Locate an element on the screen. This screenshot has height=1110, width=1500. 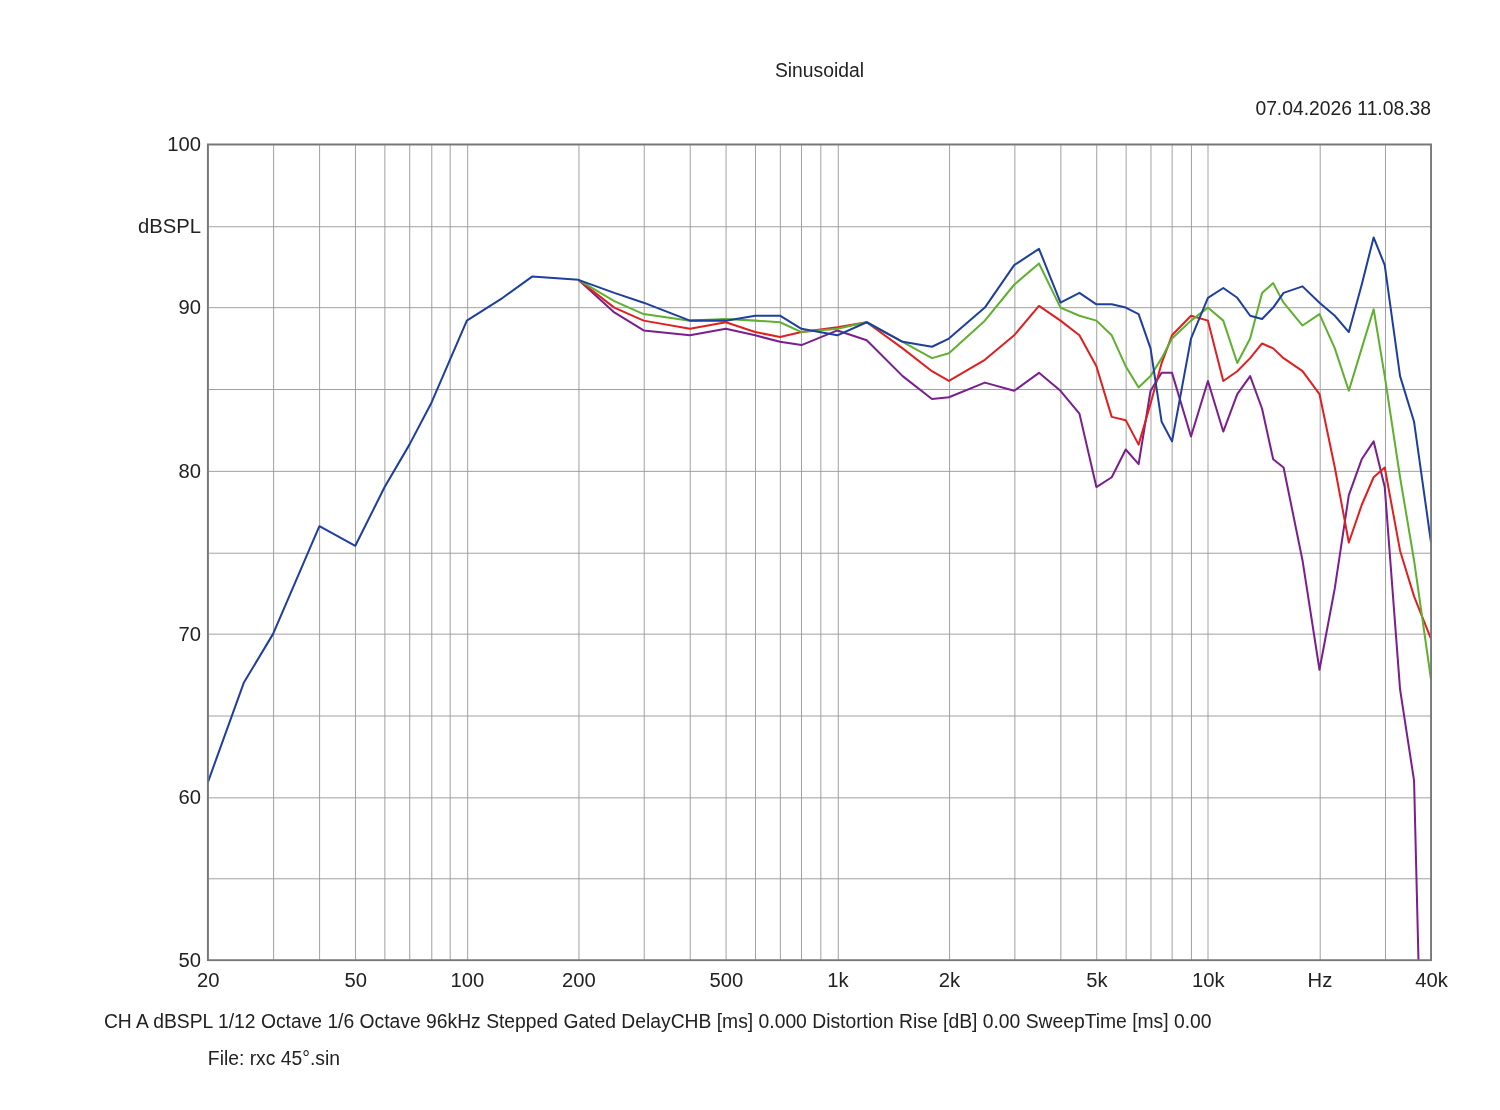
y-tick-label: 100 is located at coordinates (184, 144).